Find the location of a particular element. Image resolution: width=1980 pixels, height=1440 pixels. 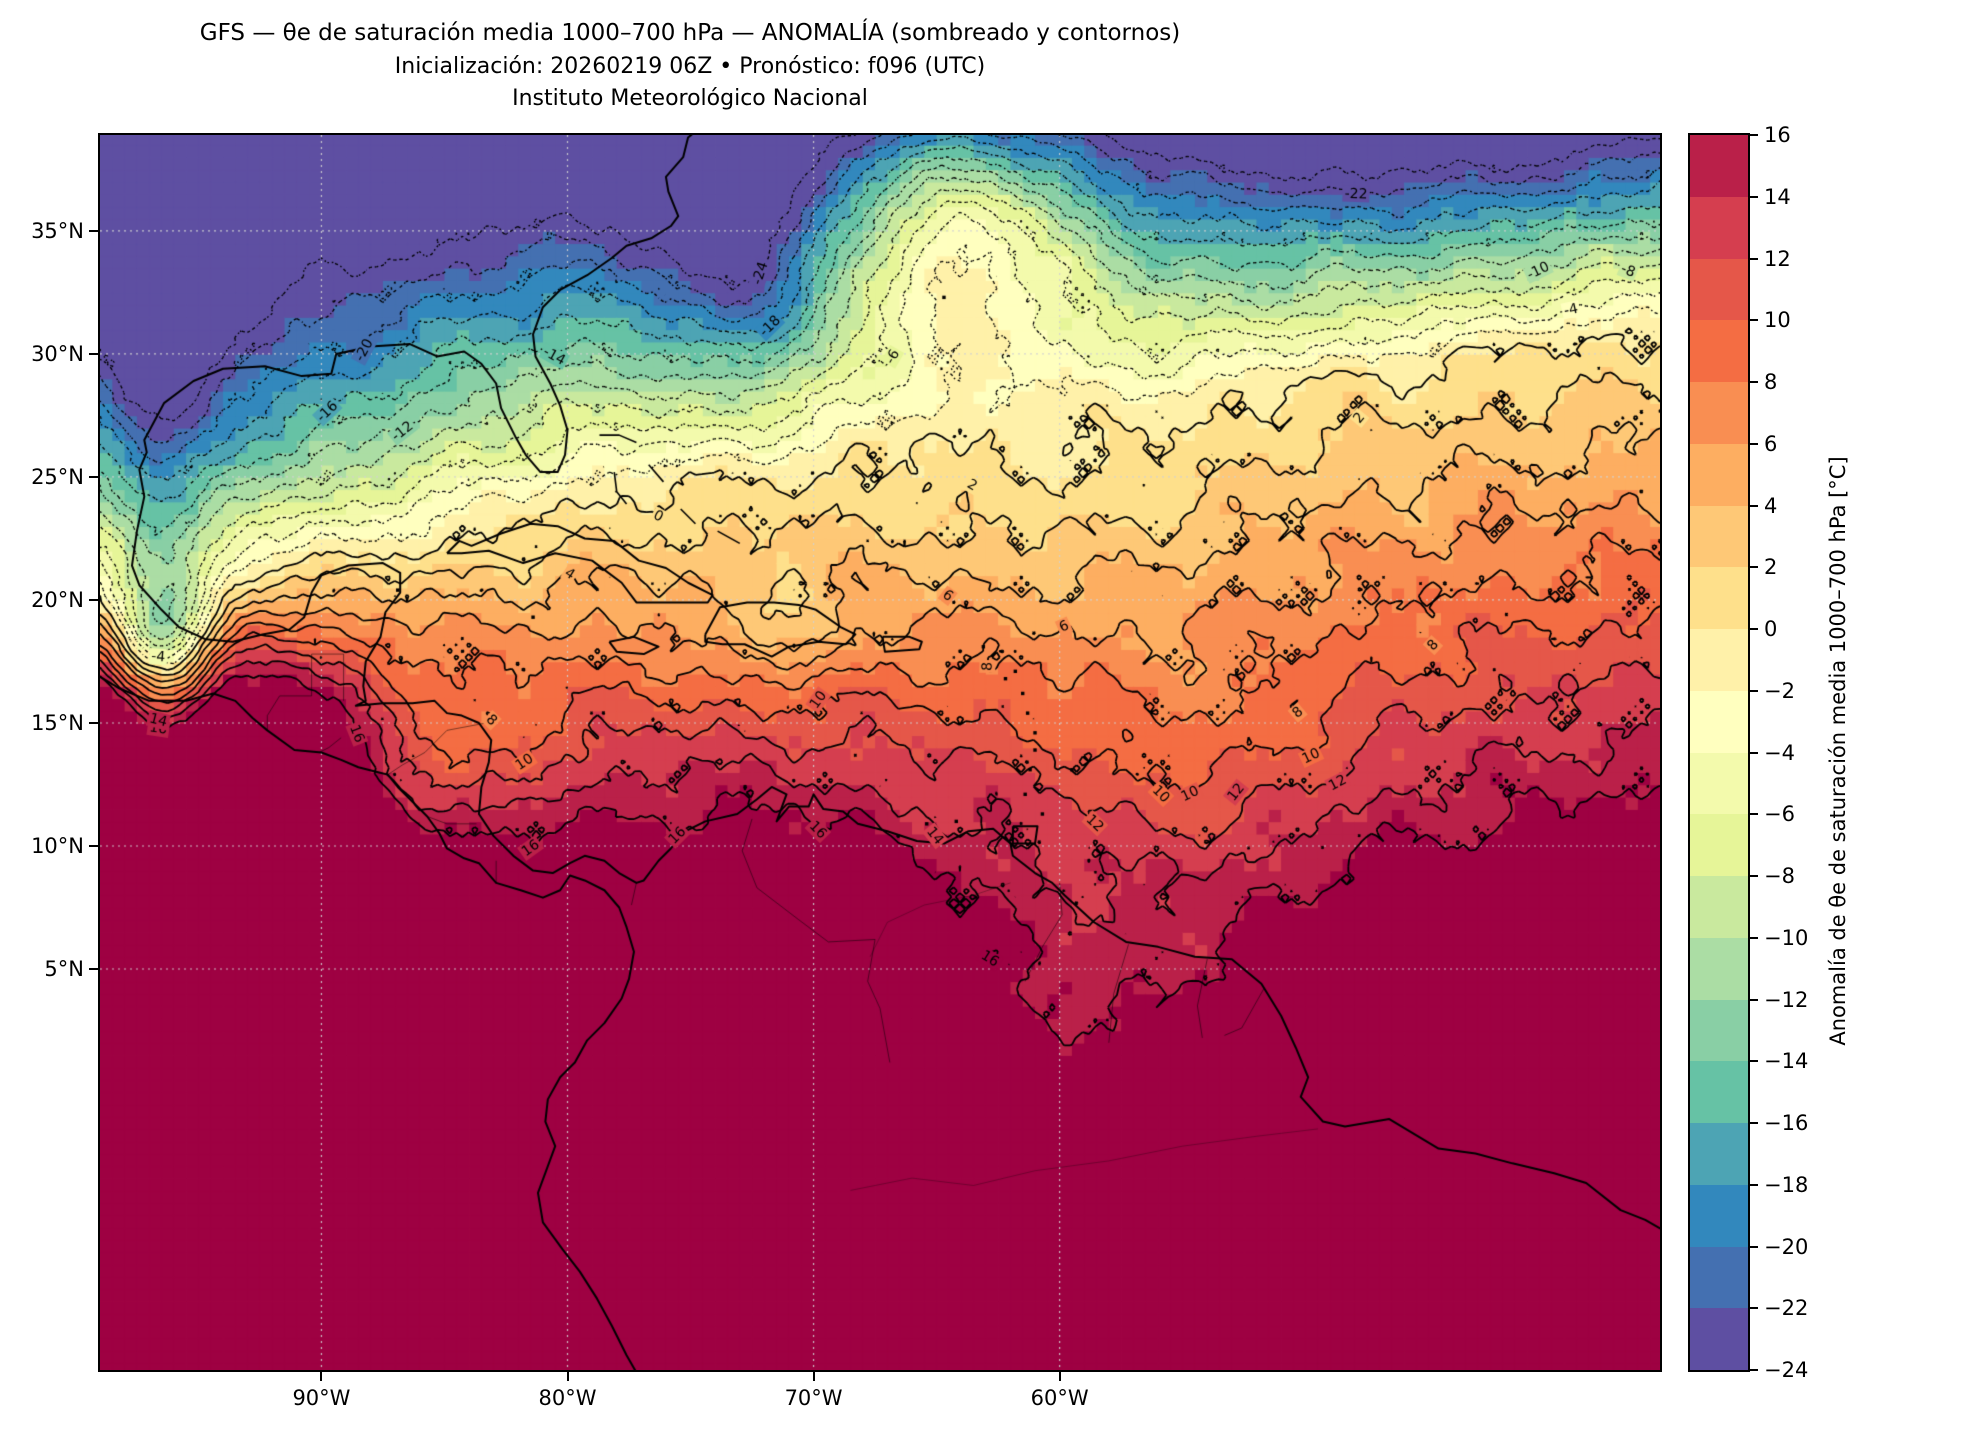

colorbar-tick-label: −2 is located at coordinates (1779, 690).